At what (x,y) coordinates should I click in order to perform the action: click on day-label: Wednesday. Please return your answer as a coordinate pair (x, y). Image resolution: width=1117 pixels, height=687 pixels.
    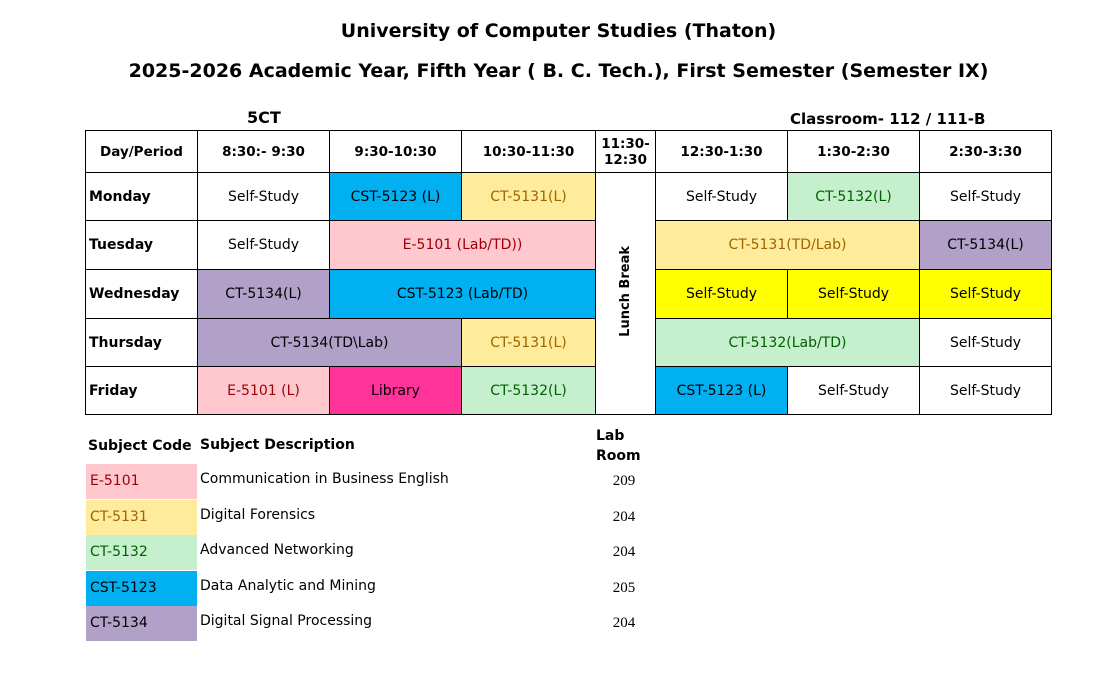
    Looking at the image, I should click on (141, 294).